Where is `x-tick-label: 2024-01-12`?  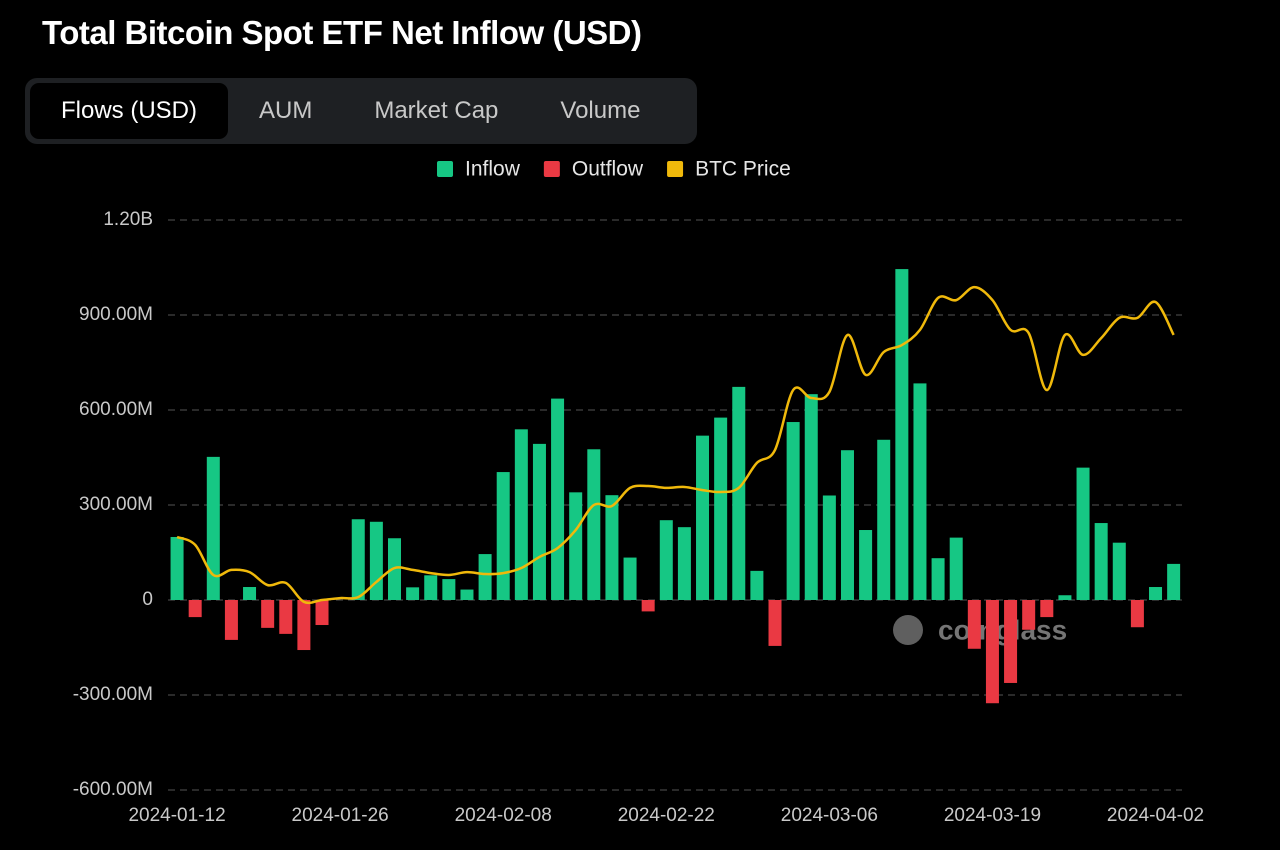 x-tick-label: 2024-01-12 is located at coordinates (176, 815).